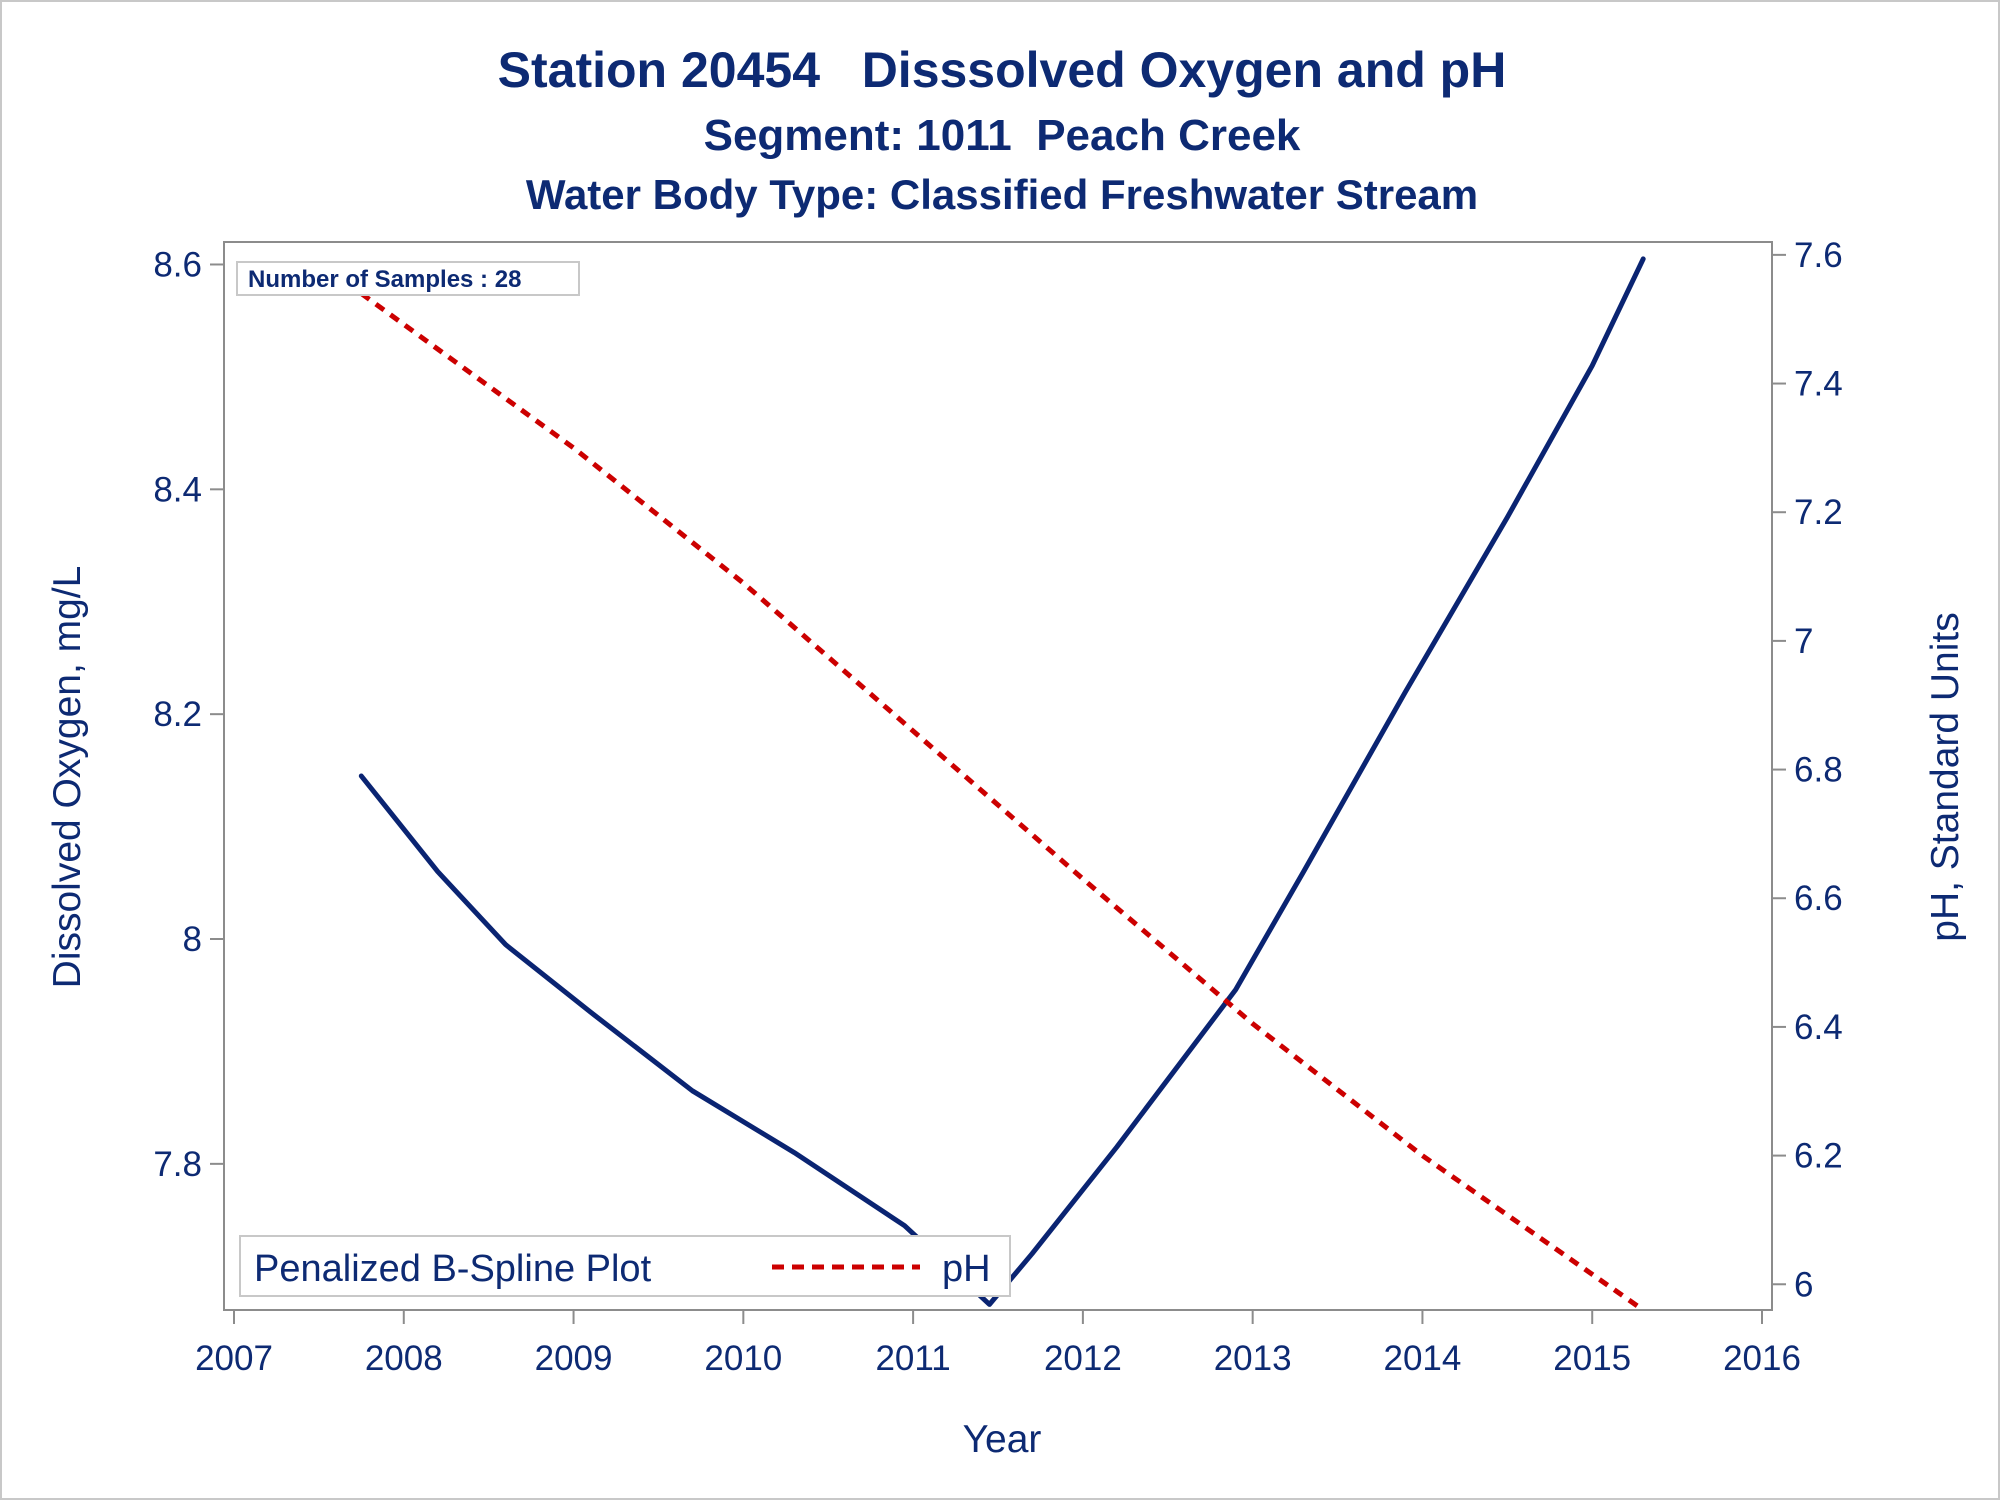 The image size is (2000, 1502). Describe the element at coordinates (177, 264) in the screenshot. I see `y-left-tick-label: 8.6` at that location.